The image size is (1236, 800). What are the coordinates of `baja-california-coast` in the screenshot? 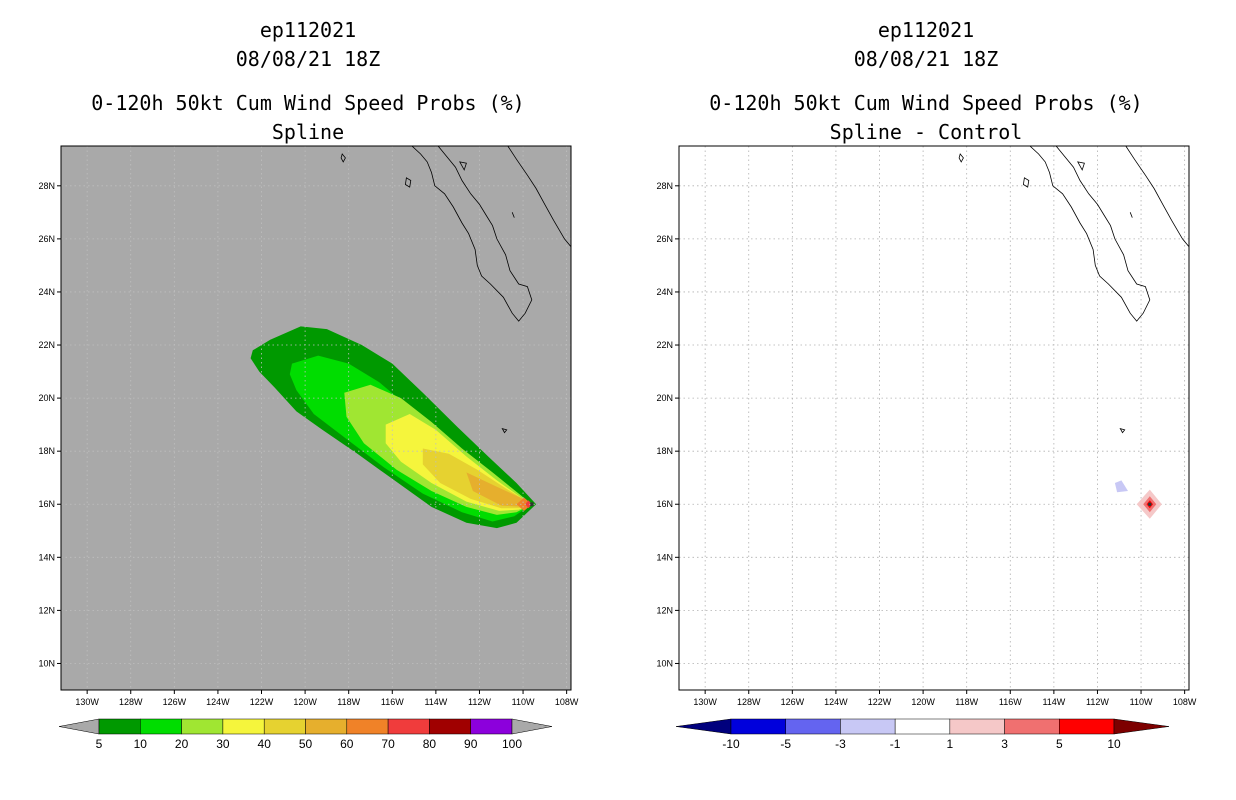 It's located at (472, 234).